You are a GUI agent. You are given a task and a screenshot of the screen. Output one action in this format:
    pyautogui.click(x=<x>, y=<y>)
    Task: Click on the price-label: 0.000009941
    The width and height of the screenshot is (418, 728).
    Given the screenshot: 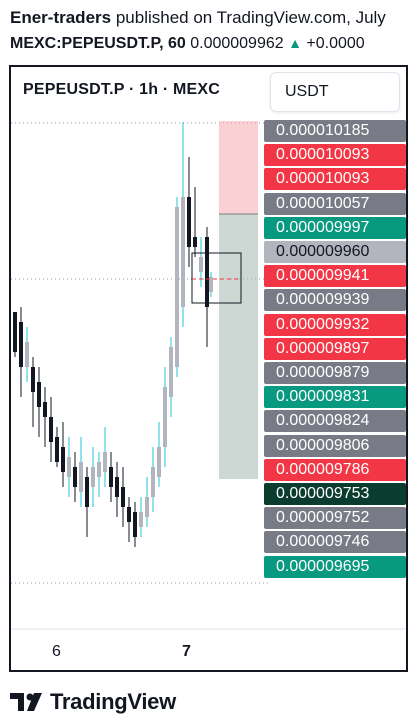 What is the action you would take?
    pyautogui.click(x=335, y=276)
    